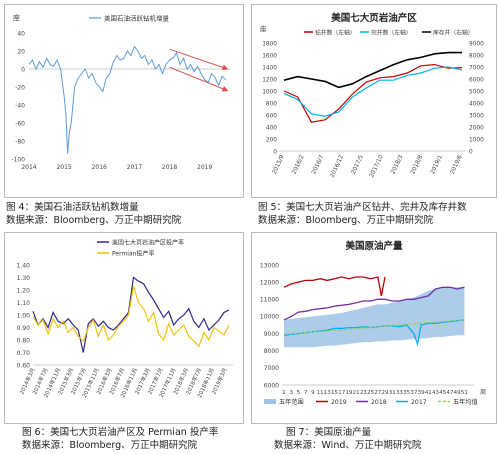 The height and width of the screenshot is (454, 500). Describe the element at coordinates (269, 300) in the screenshot. I see `y-tick-label: 11000` at that location.